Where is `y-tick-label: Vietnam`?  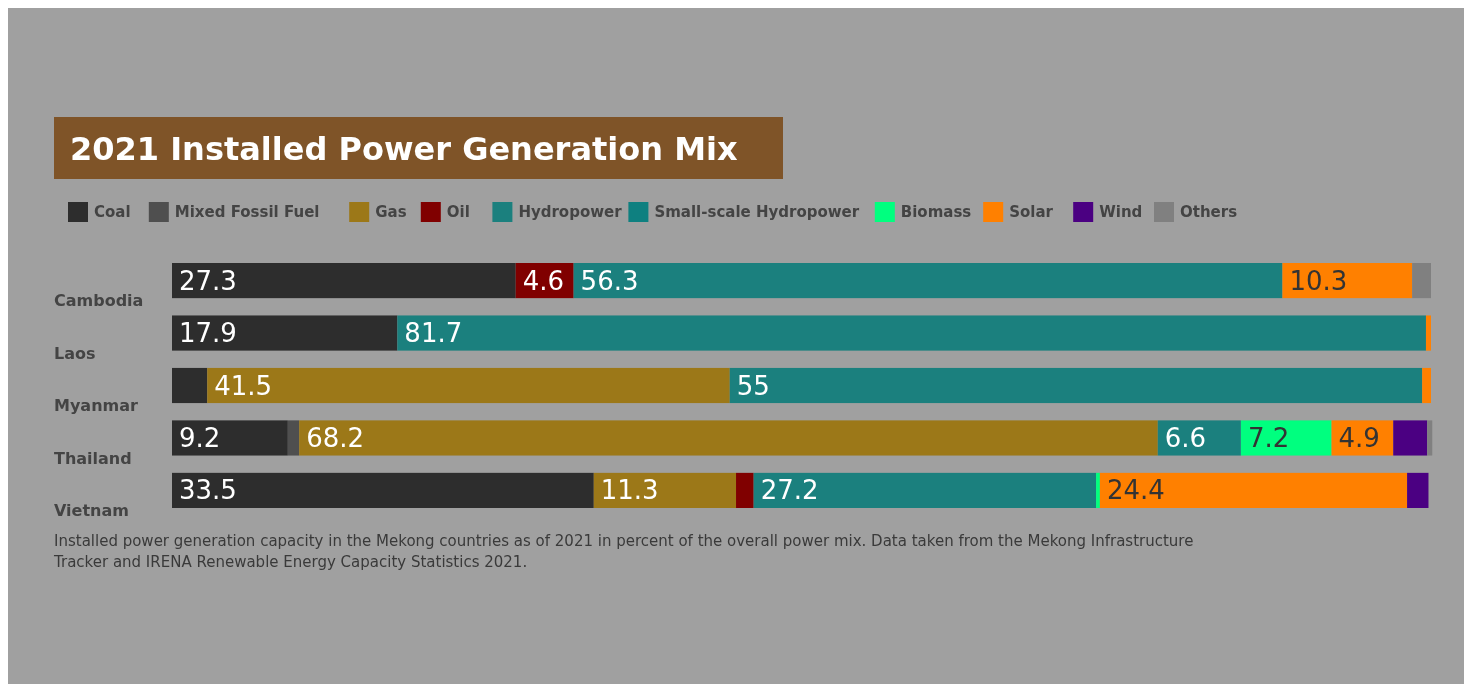 y-tick-label: Vietnam is located at coordinates (91, 510).